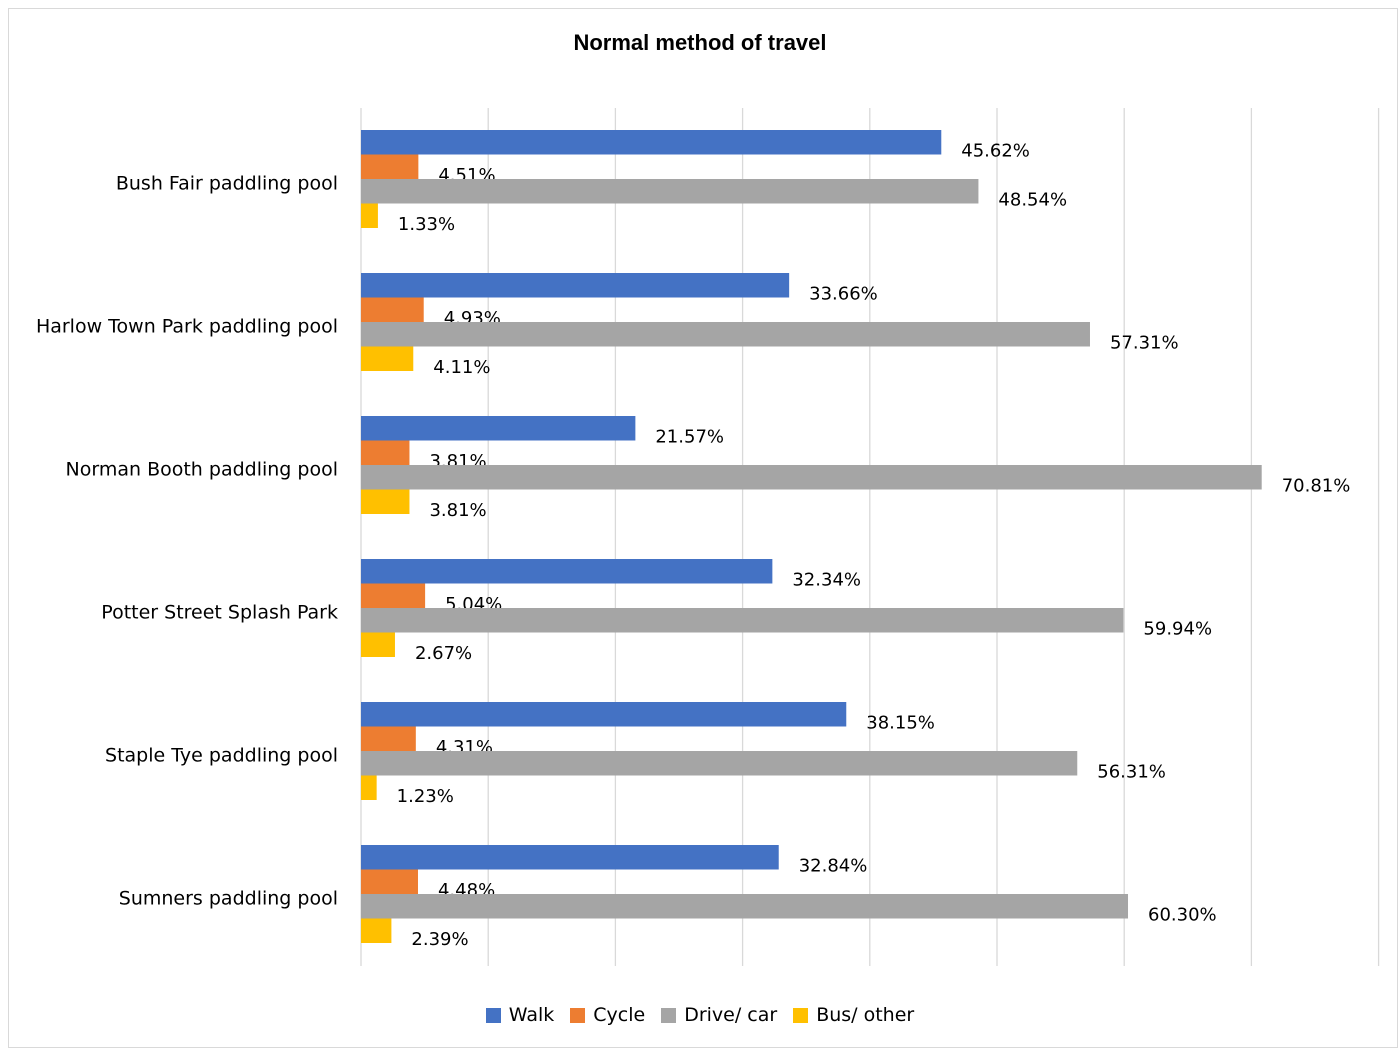 The image size is (1400, 1048). I want to click on data-label: 57.31%, so click(1144, 342).